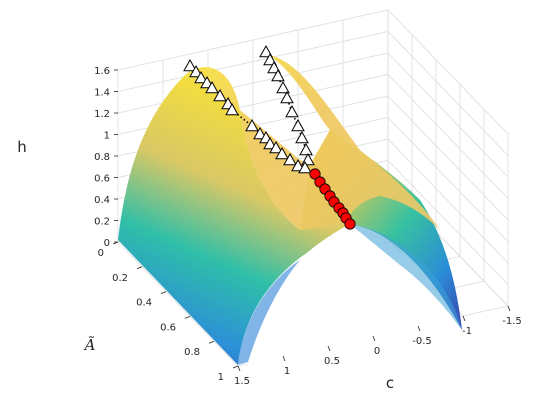  What do you see at coordinates (390, 383) in the screenshot?
I see `y-axis-label: c` at bounding box center [390, 383].